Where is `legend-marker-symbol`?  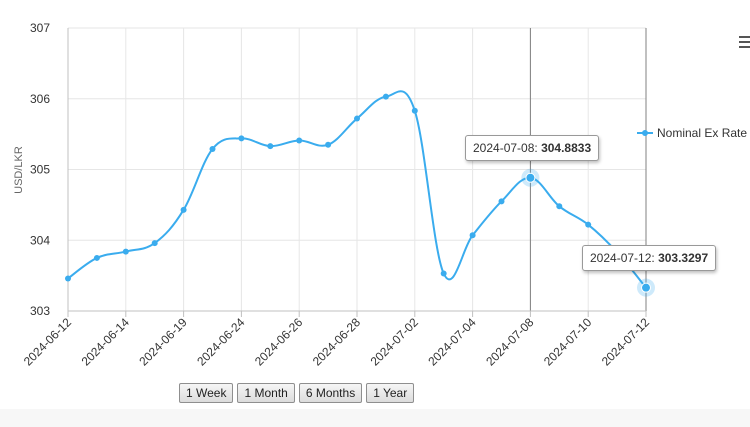
legend-marker-symbol is located at coordinates (645, 133).